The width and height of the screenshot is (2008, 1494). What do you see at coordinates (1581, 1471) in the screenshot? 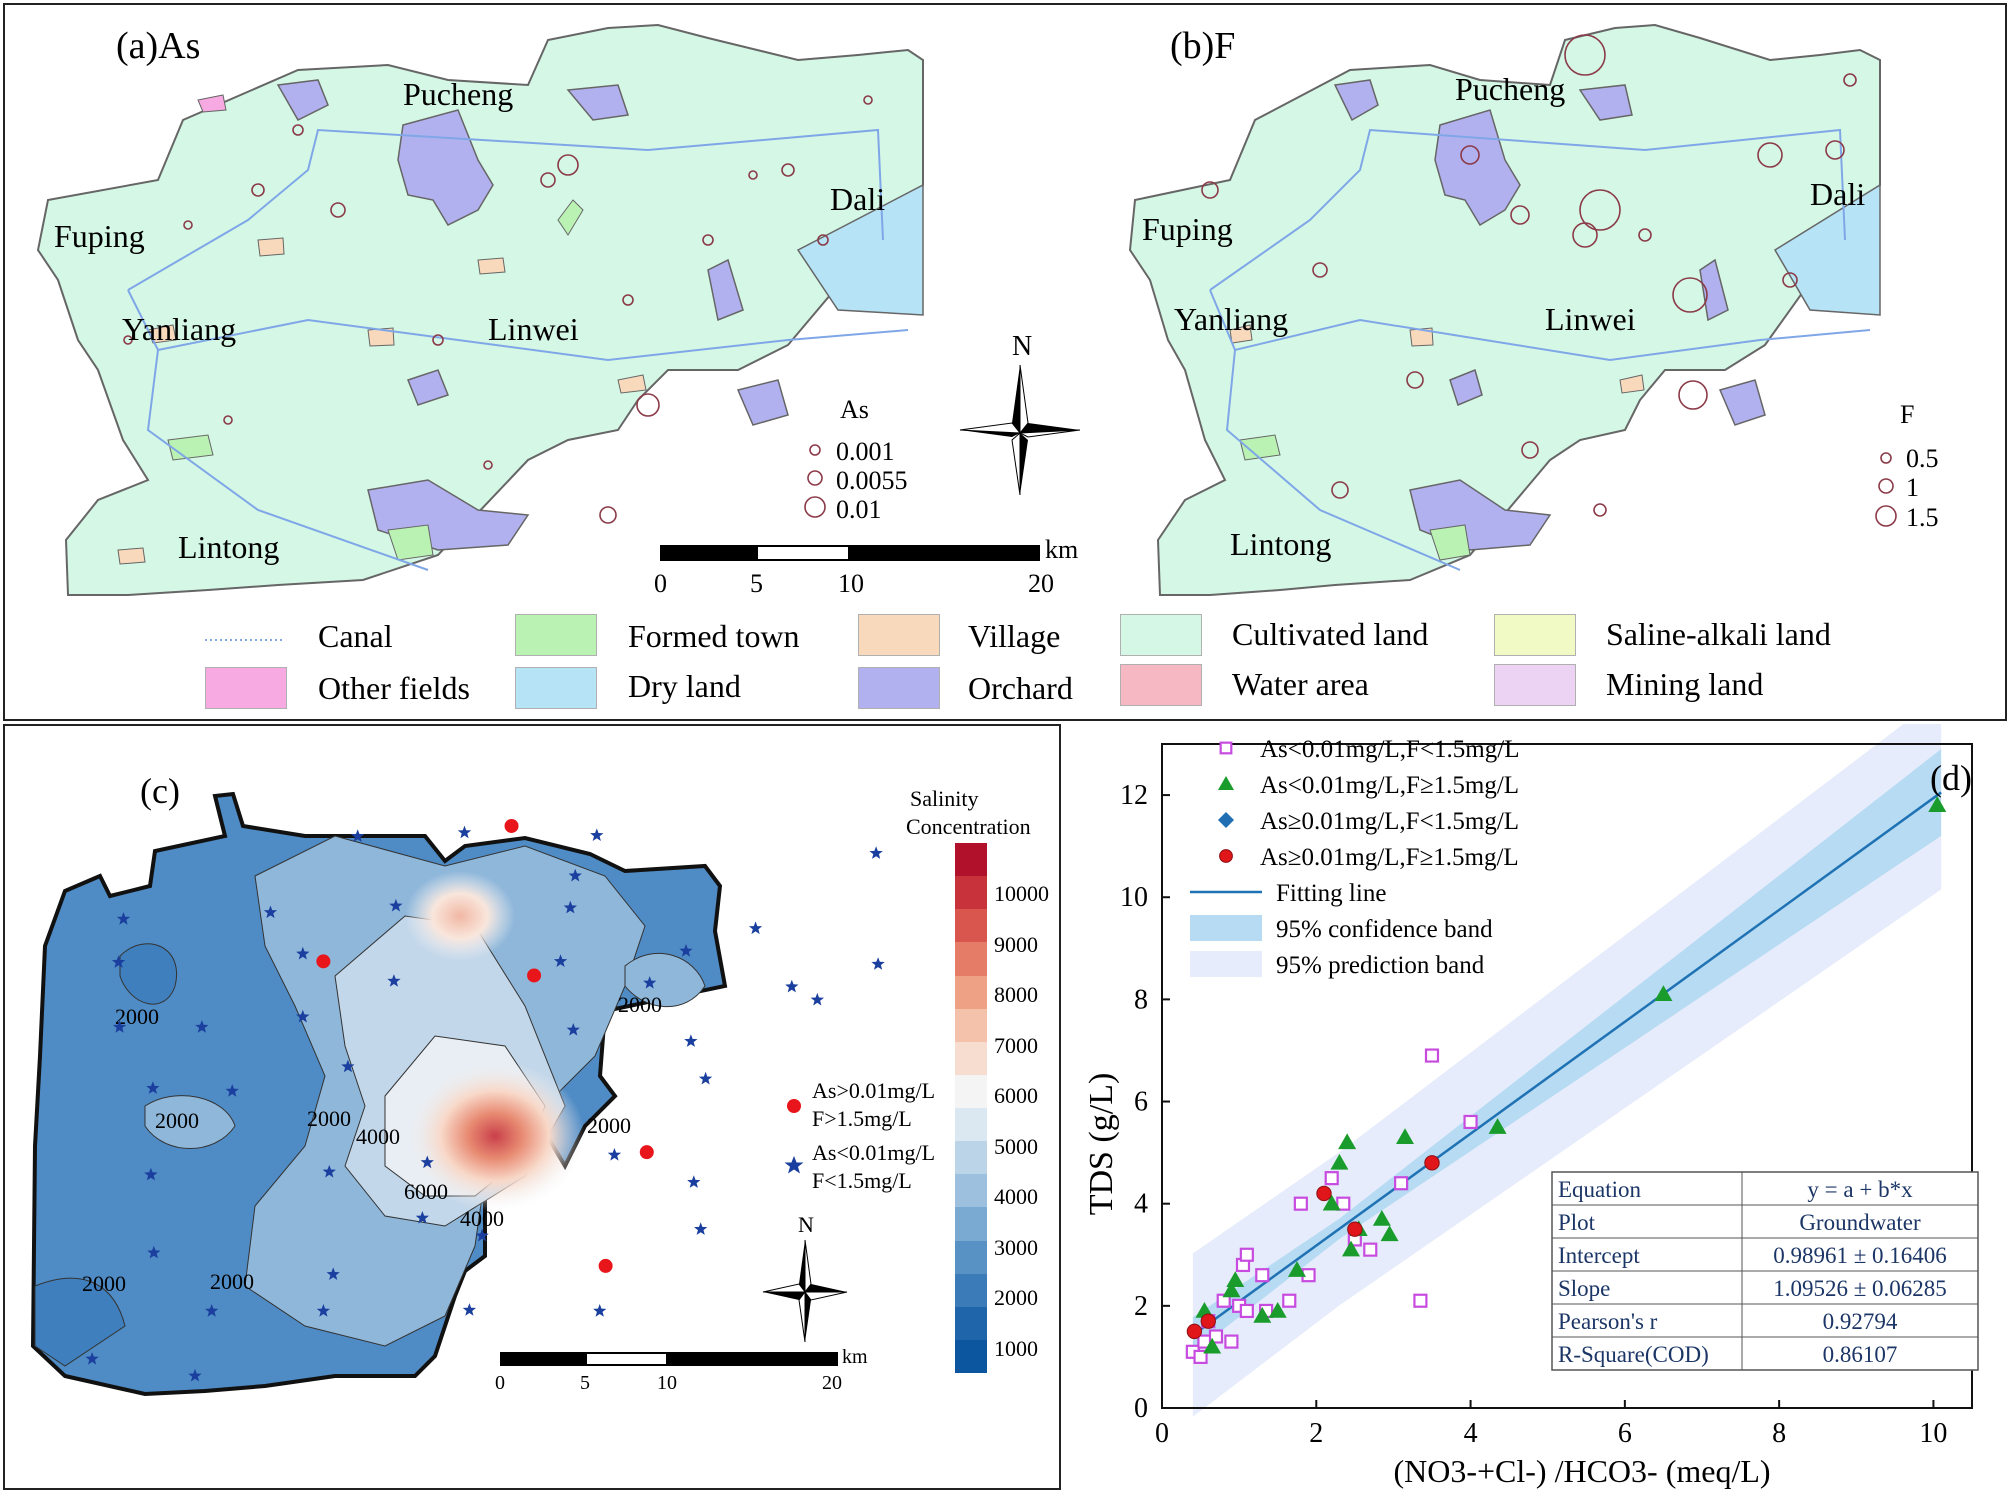
I see `x-axis-label: (NO3-+Cl-) /HCO3- (meq/L)` at bounding box center [1581, 1471].